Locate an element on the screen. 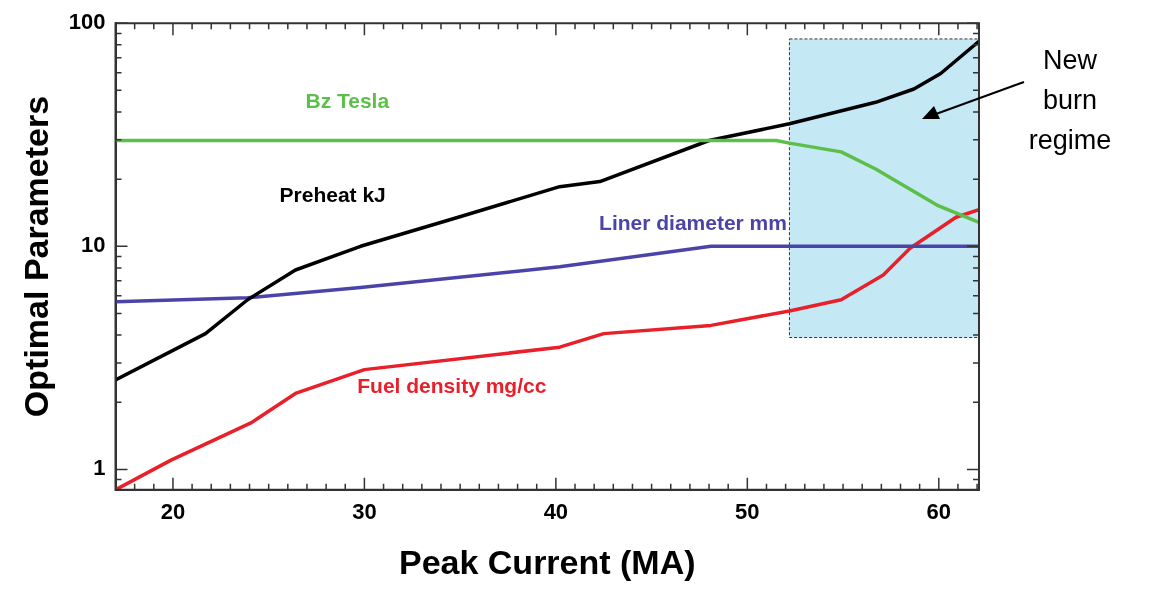 The height and width of the screenshot is (589, 1153). y-axis-title: Optimal Parameters is located at coordinates (35, 256).